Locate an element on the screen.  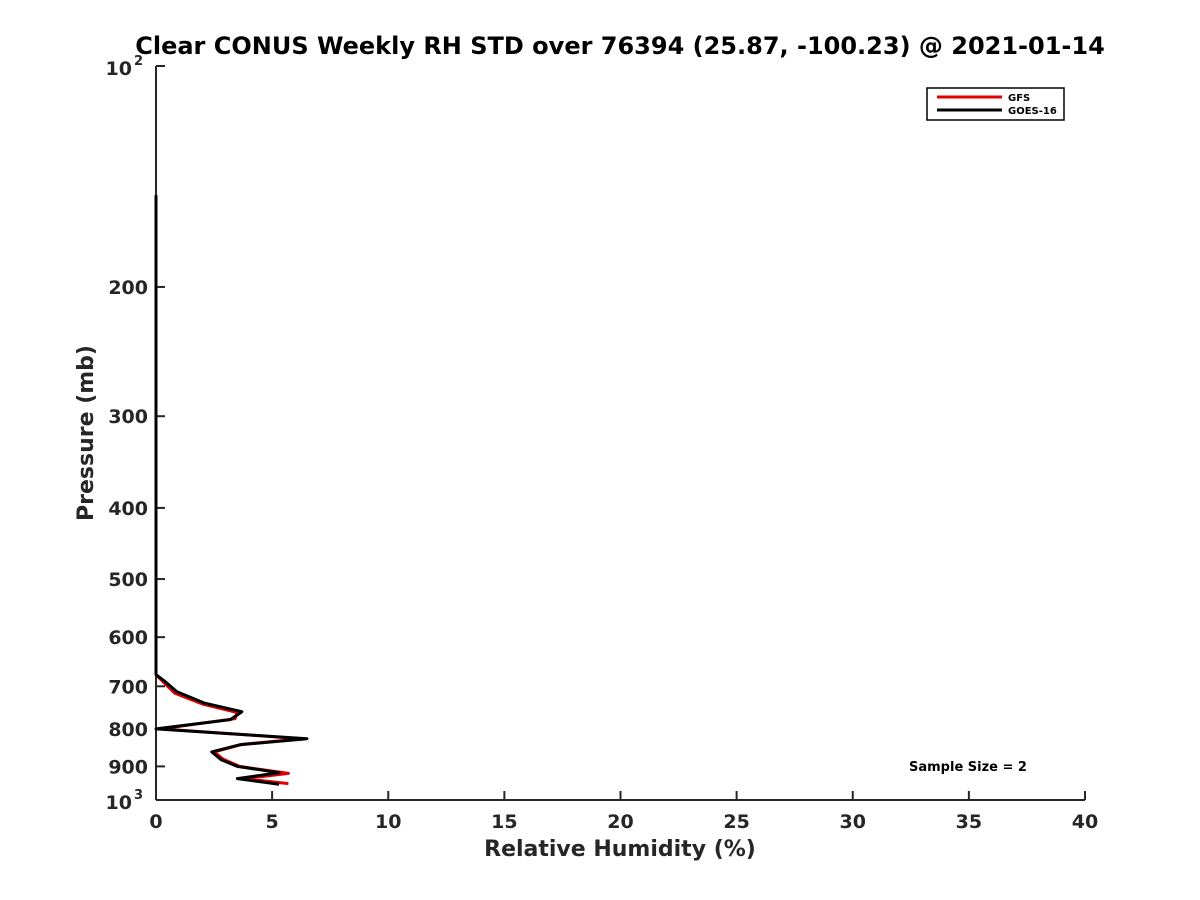
x-tick-label: 5 is located at coordinates (272, 822).